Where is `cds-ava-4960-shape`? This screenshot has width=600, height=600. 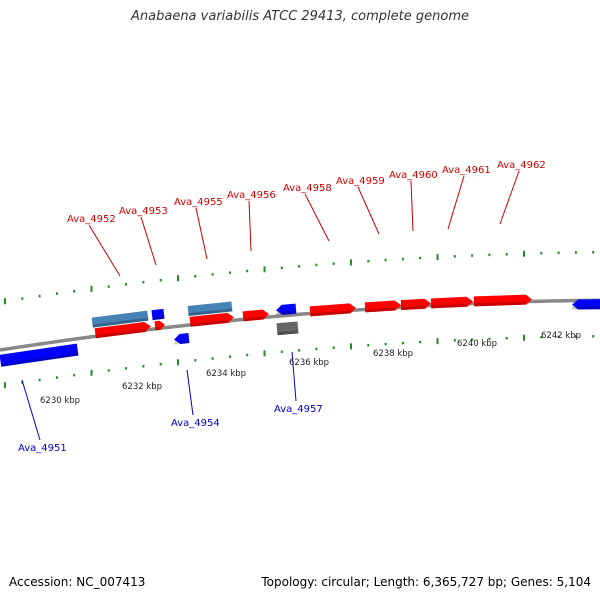 cds-ava-4960-shape is located at coordinates (415, 304).